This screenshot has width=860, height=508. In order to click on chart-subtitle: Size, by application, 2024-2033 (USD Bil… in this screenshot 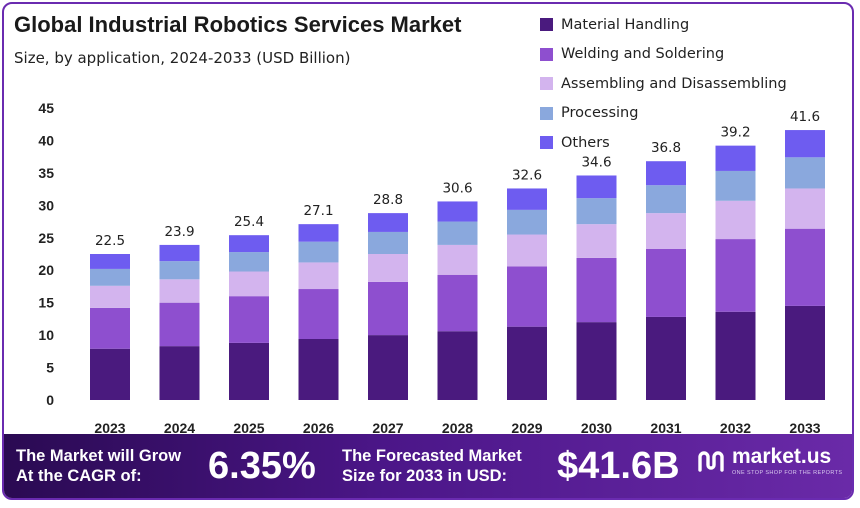, I will do `click(182, 58)`.